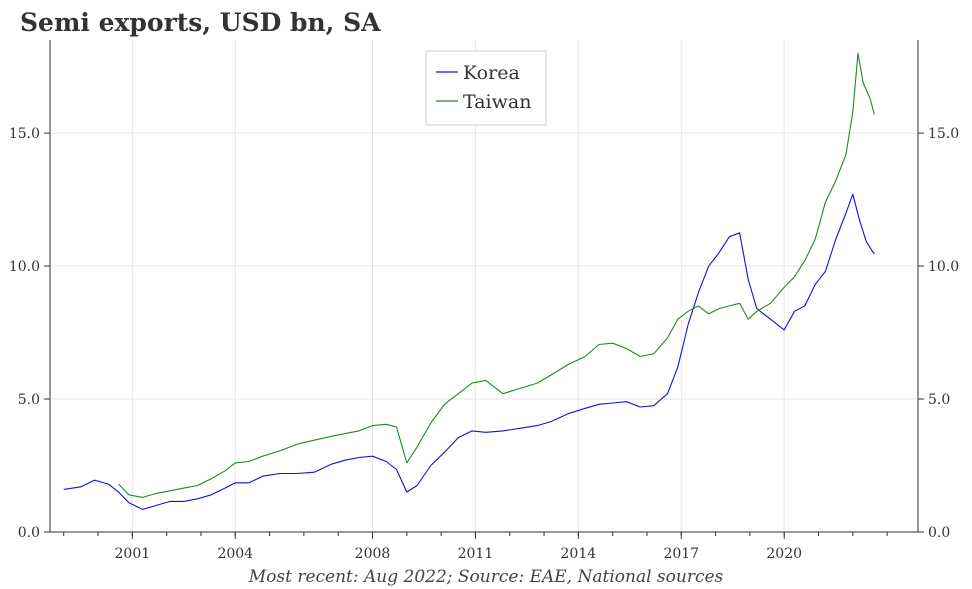  I want to click on x-tick-label: 2014, so click(579, 554).